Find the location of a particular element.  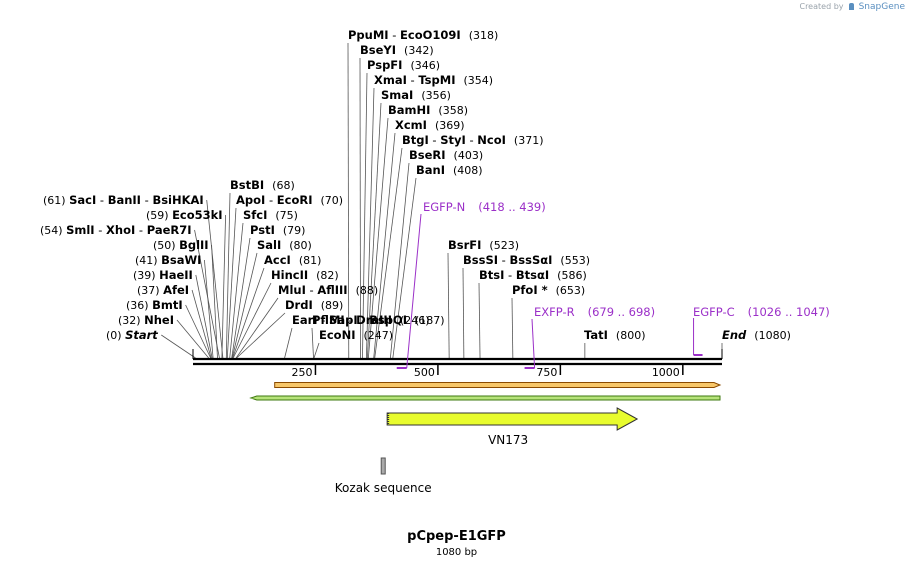

site-label: XcmI (369) is located at coordinates (430, 125).